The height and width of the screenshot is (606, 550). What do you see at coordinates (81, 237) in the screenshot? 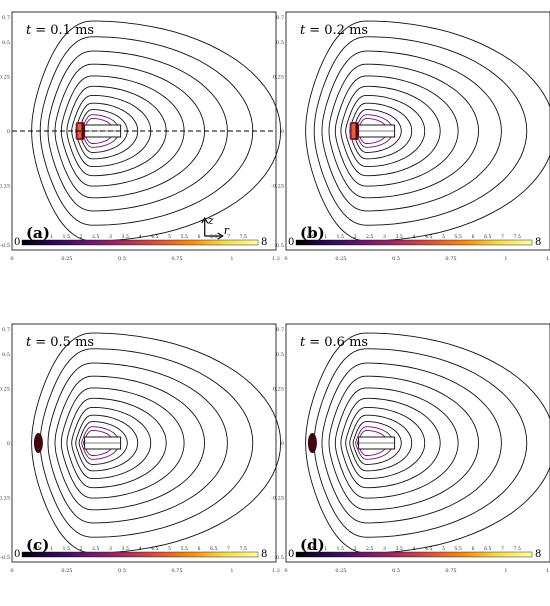
I see `colorbar-tick-label: 2` at bounding box center [81, 237].